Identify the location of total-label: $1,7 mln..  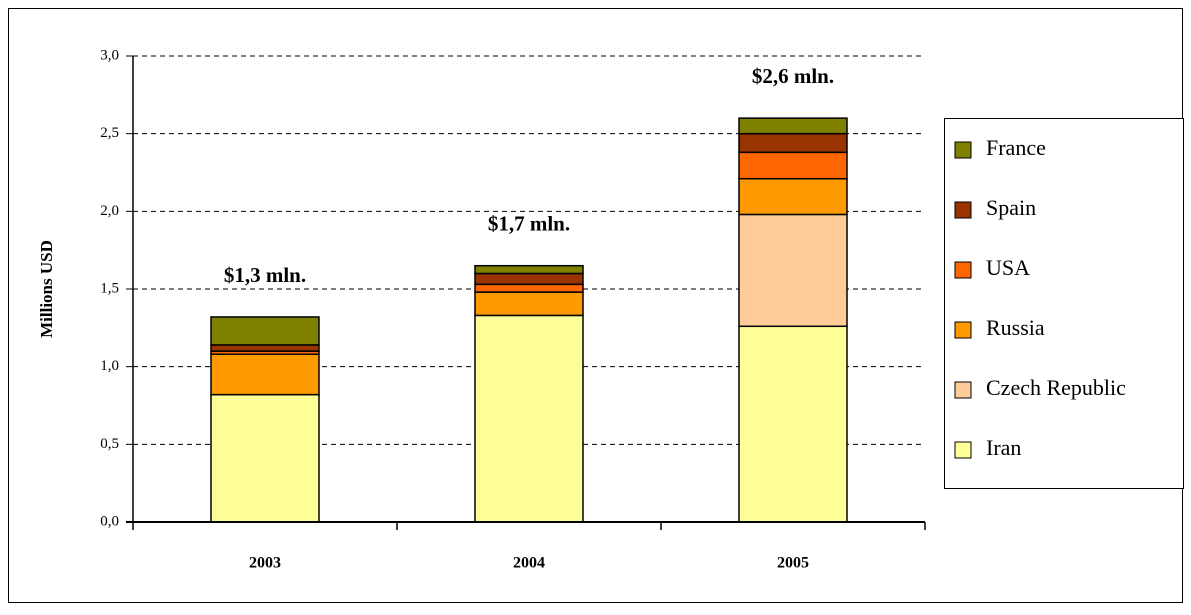
(529, 224).